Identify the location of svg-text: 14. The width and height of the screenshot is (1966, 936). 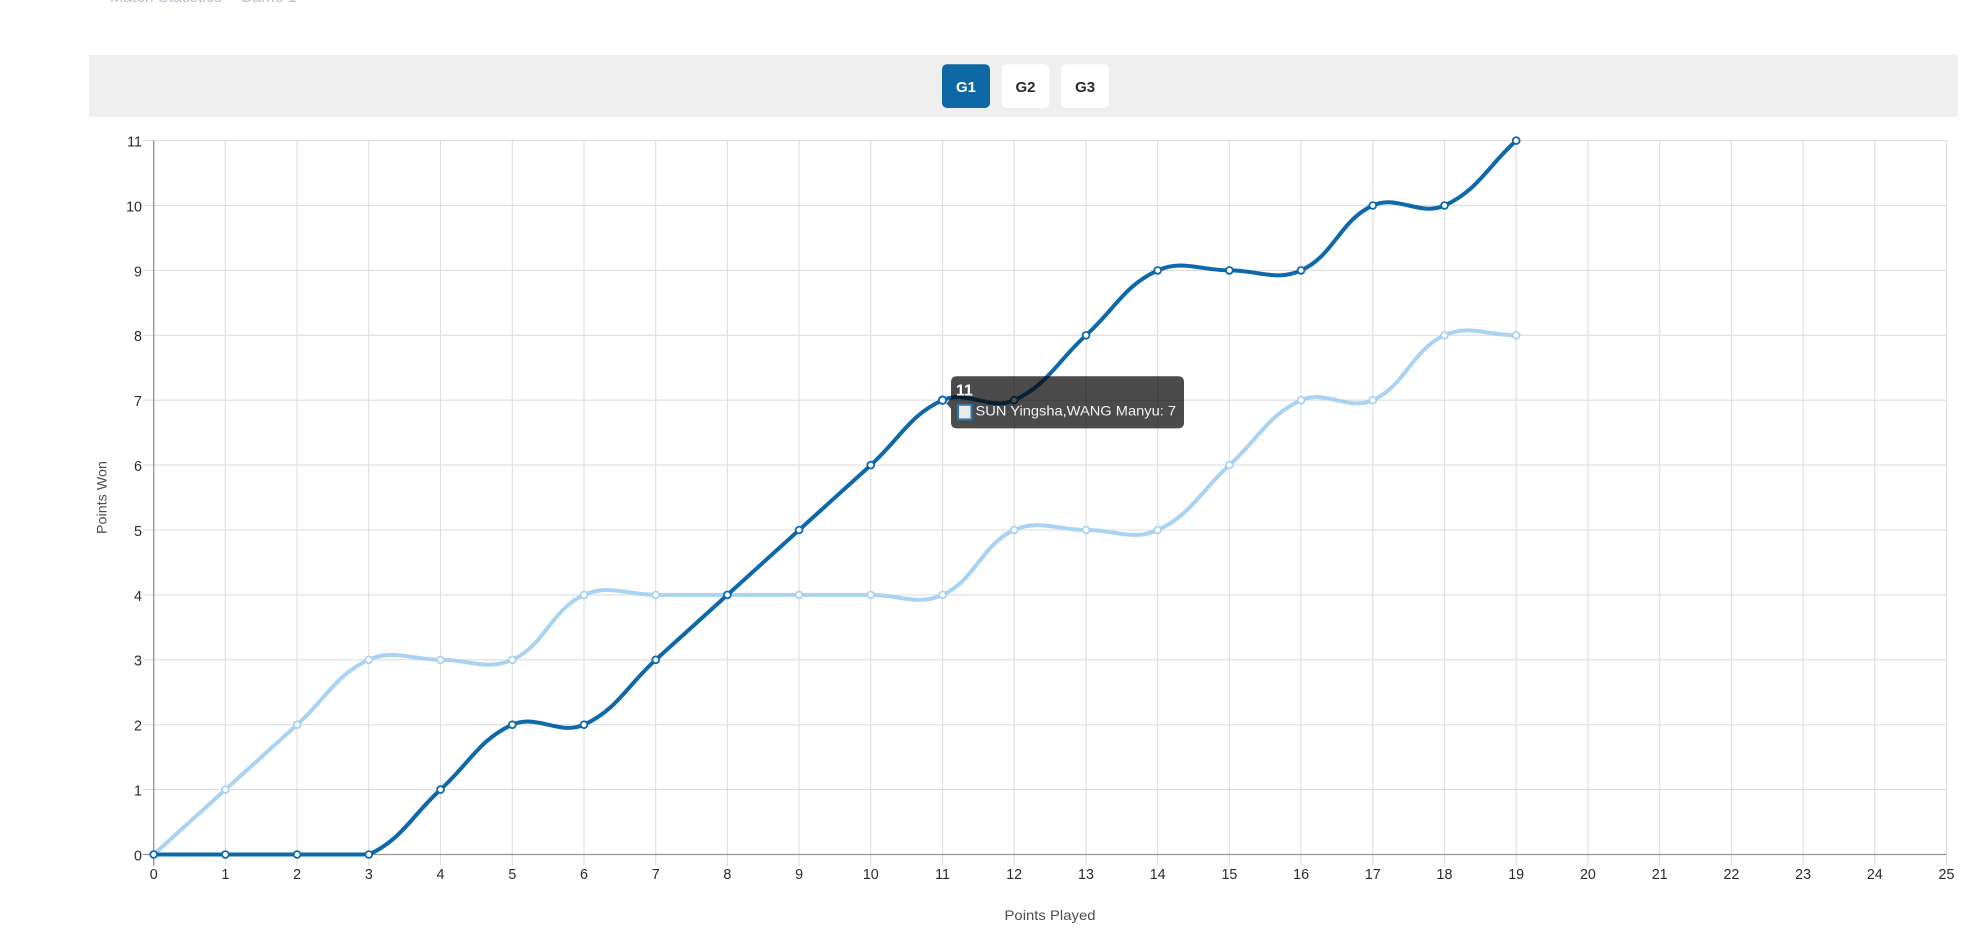
(1158, 875).